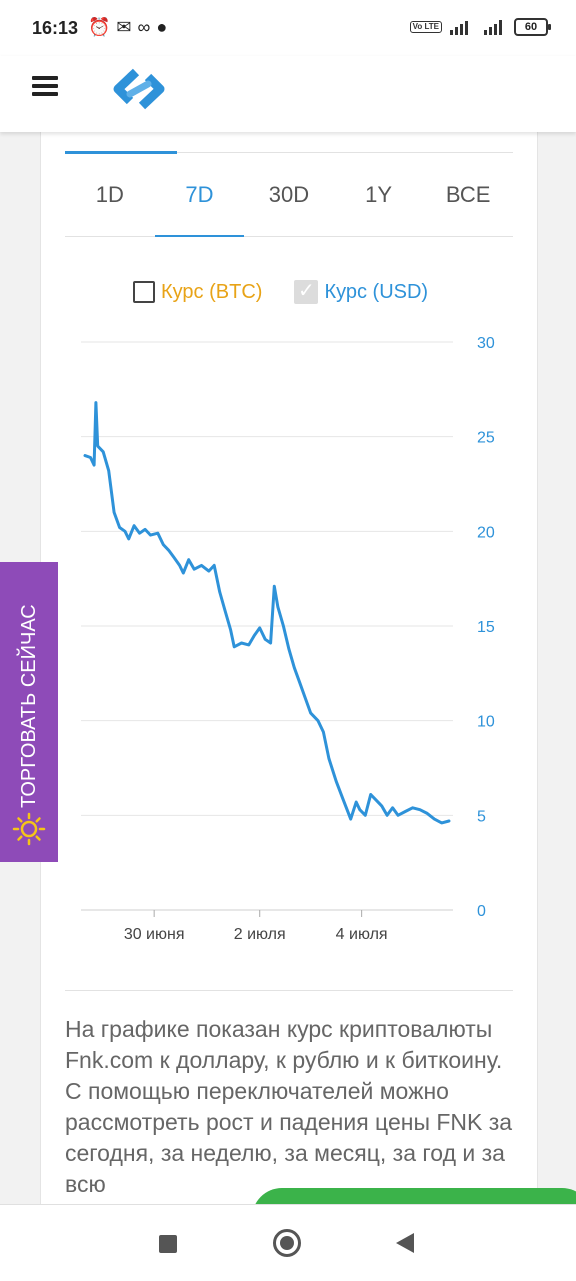 Image resolution: width=576 pixels, height=1281 pixels. What do you see at coordinates (362, 934) in the screenshot?
I see `x-tick-label: 4 июля` at bounding box center [362, 934].